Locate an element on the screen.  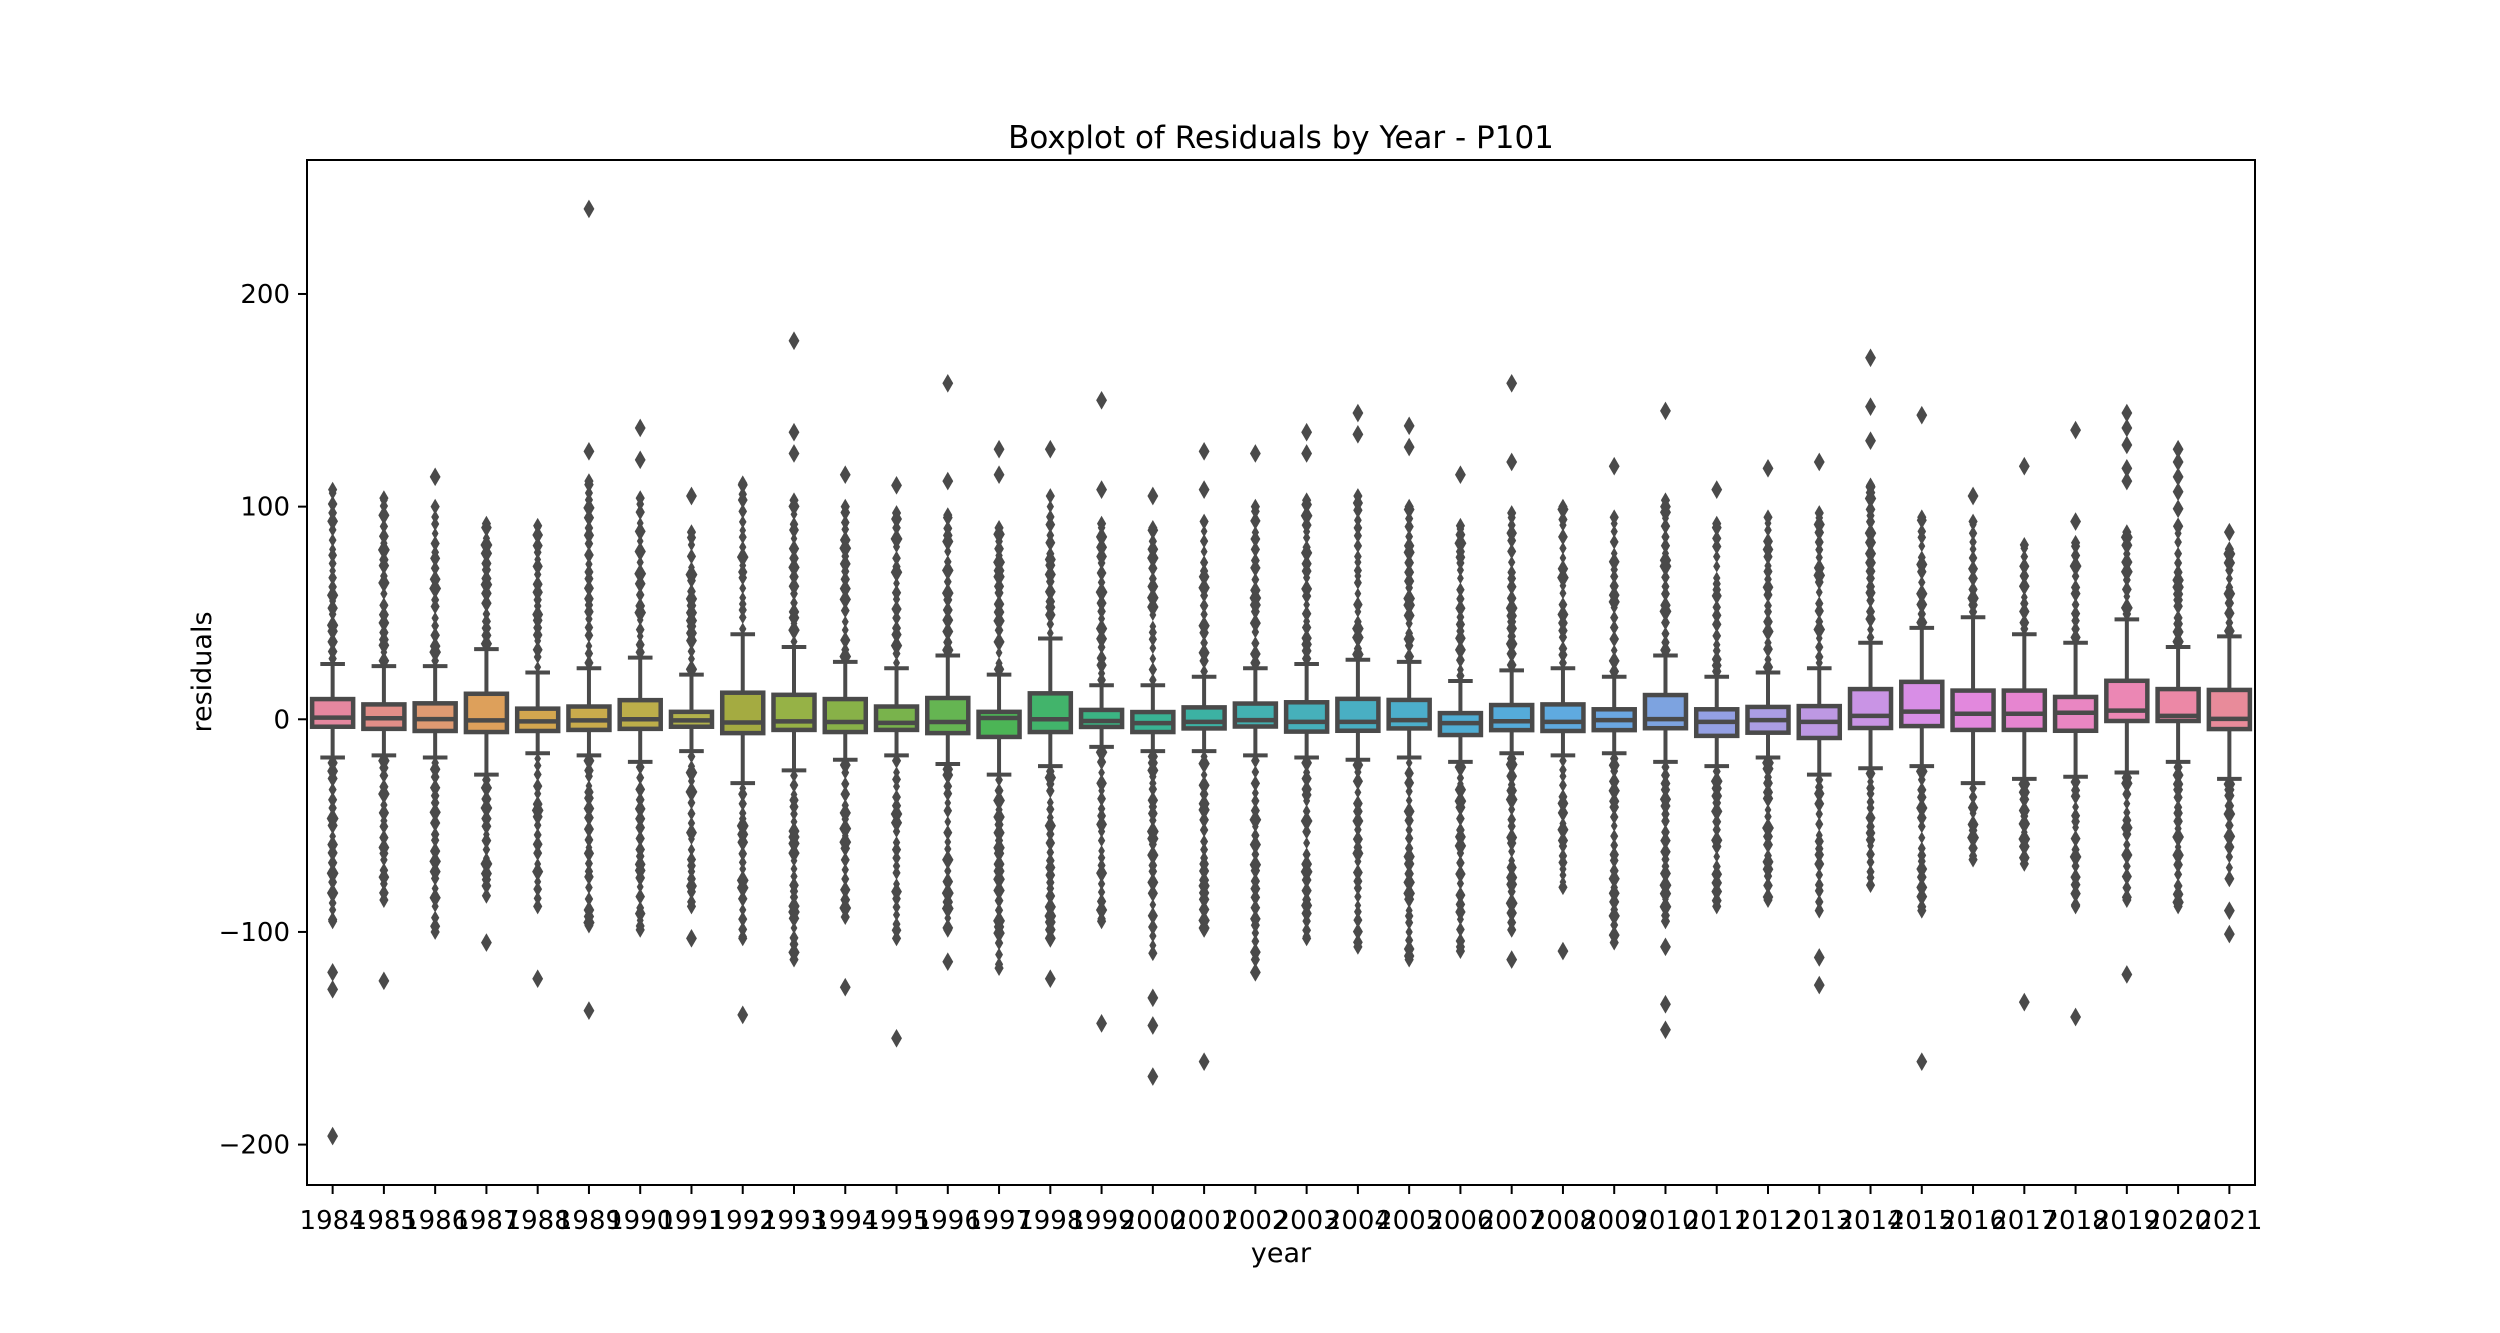
box-1993 is located at coordinates (794, 712).